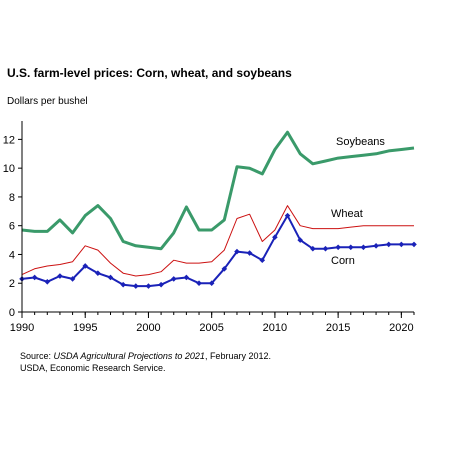 Image resolution: width=451 pixels, height=451 pixels. Describe the element at coordinates (47, 101) in the screenshot. I see `y-axis-label: Dollars per bushel` at that location.